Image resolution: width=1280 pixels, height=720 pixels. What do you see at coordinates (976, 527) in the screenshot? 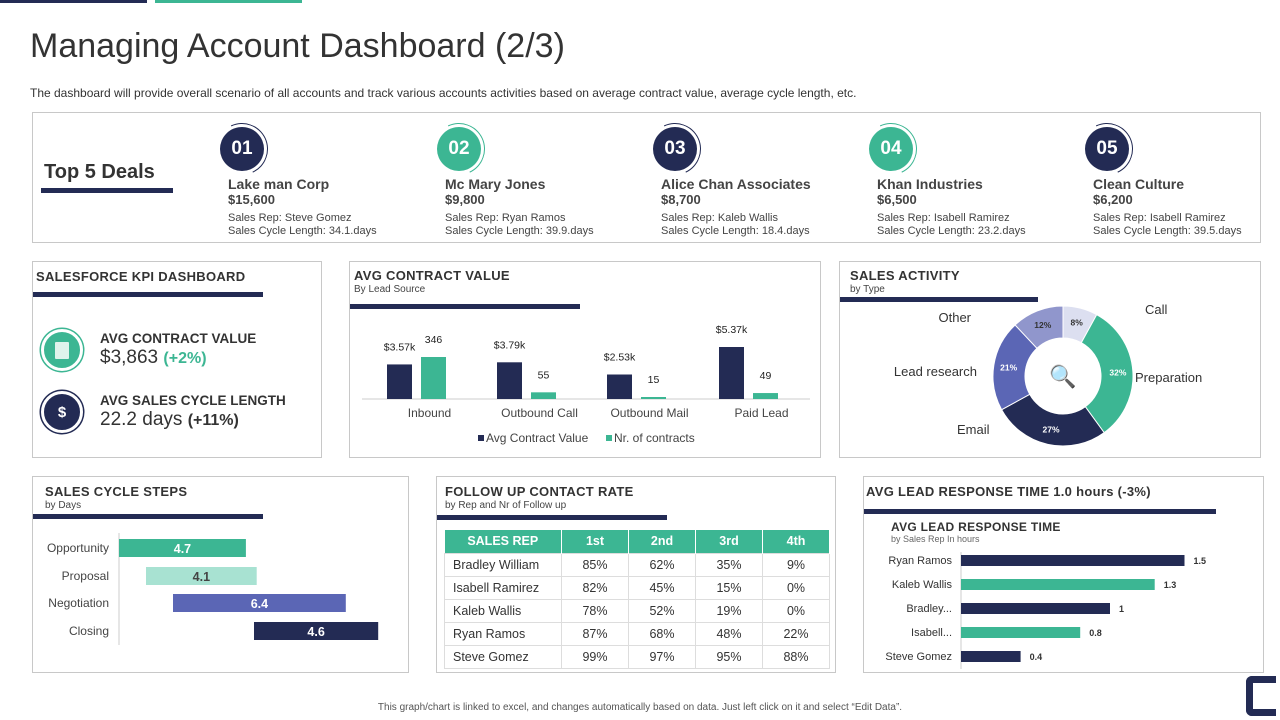
I see `chart-title: AVG LEAD RESPONSE TIME` at bounding box center [976, 527].